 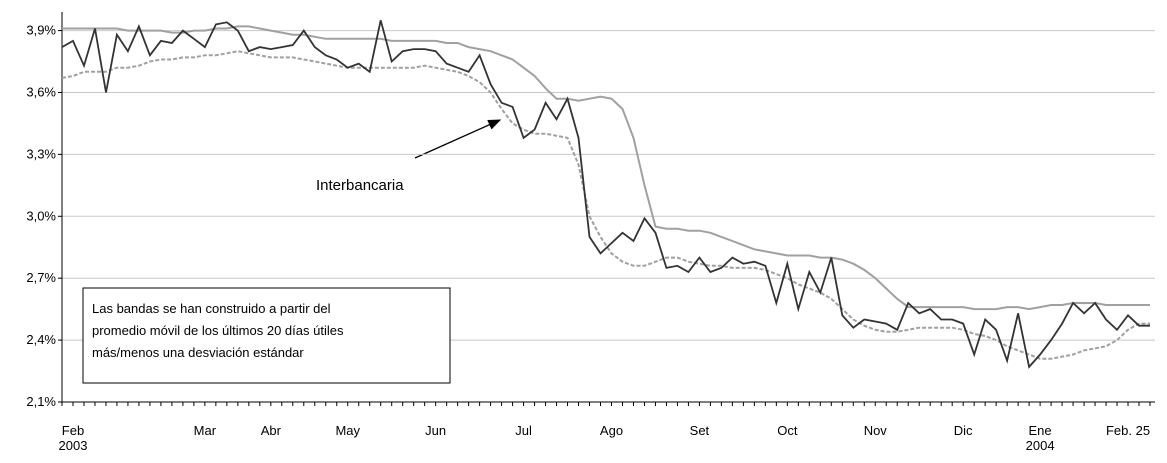 What do you see at coordinates (198, 352) in the screenshot?
I see `note-text: más/menos una desviación estándar` at bounding box center [198, 352].